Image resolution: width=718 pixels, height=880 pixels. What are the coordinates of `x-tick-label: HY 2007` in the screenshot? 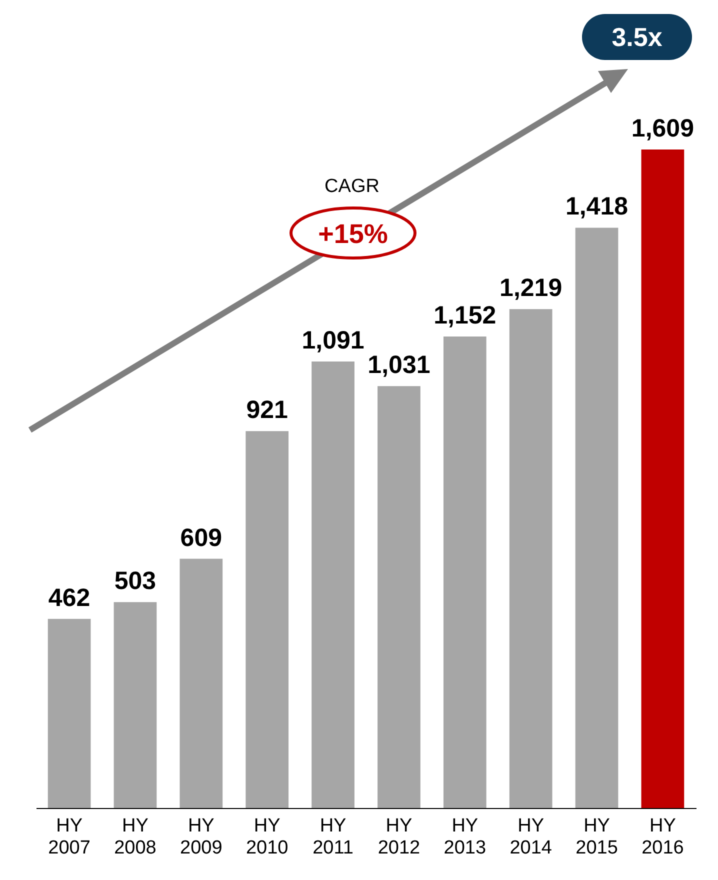 It's located at (69, 837).